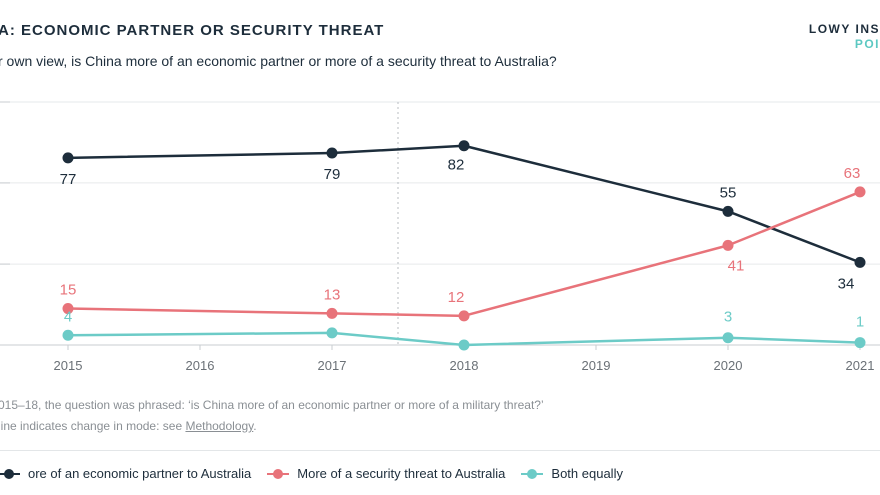 This screenshot has height=495, width=880. What do you see at coordinates (860, 365) in the screenshot?
I see `x-tick-label: 2021` at bounding box center [860, 365].